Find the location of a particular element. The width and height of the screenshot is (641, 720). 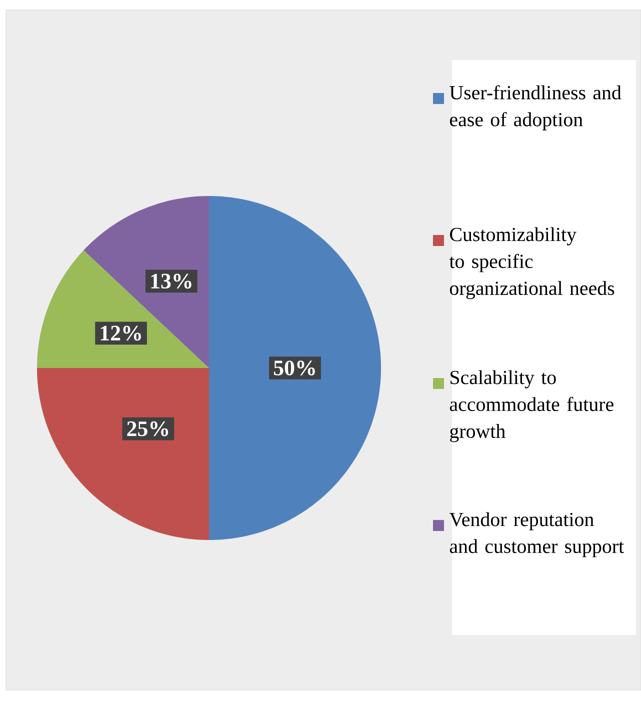

legend-label: Scalability to accommodate future growth is located at coordinates (532, 406).